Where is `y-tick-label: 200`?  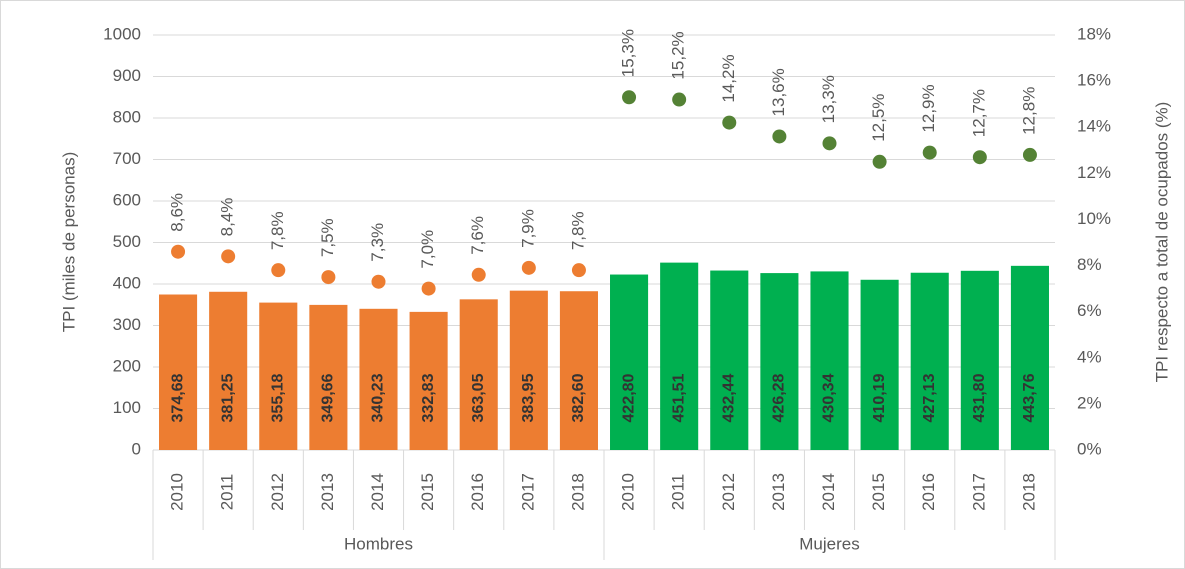
y-tick-label: 200 is located at coordinates (127, 365).